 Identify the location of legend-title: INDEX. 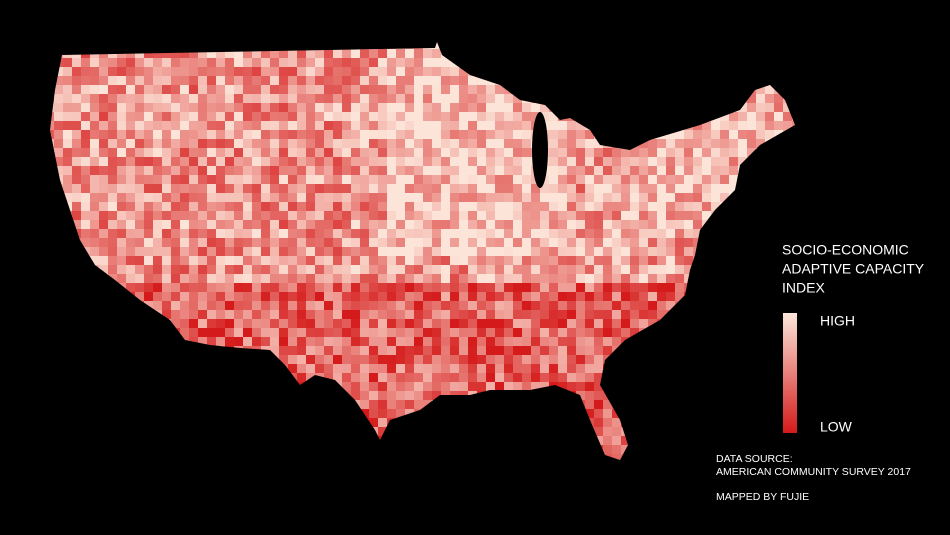
(803, 288).